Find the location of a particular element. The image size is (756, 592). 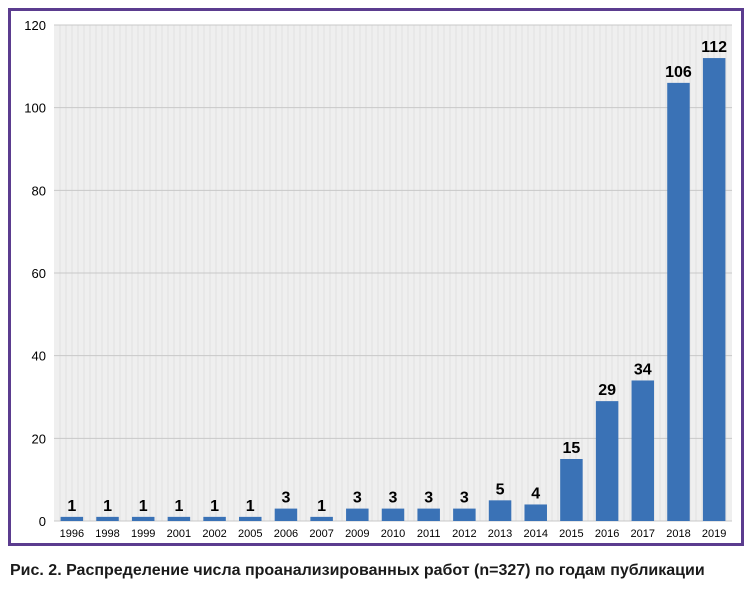

y-tick-label: 100 is located at coordinates (35, 108).